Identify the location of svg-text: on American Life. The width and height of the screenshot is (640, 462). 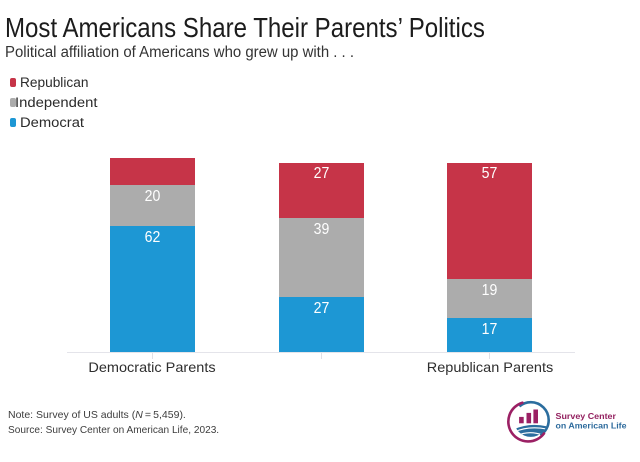
(591, 425).